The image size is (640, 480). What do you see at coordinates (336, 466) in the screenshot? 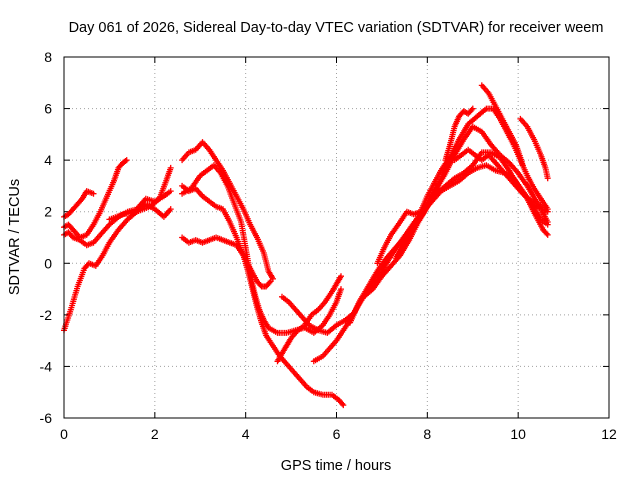
I see `x-axis-label: GPS time / hours` at bounding box center [336, 466].